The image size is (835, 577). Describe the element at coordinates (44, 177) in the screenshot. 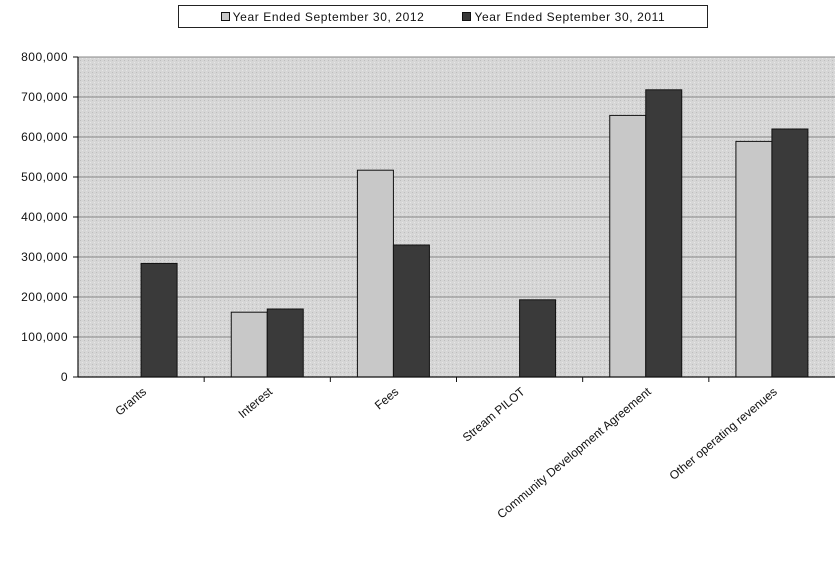

I see `y-tick-label: 500,000` at that location.